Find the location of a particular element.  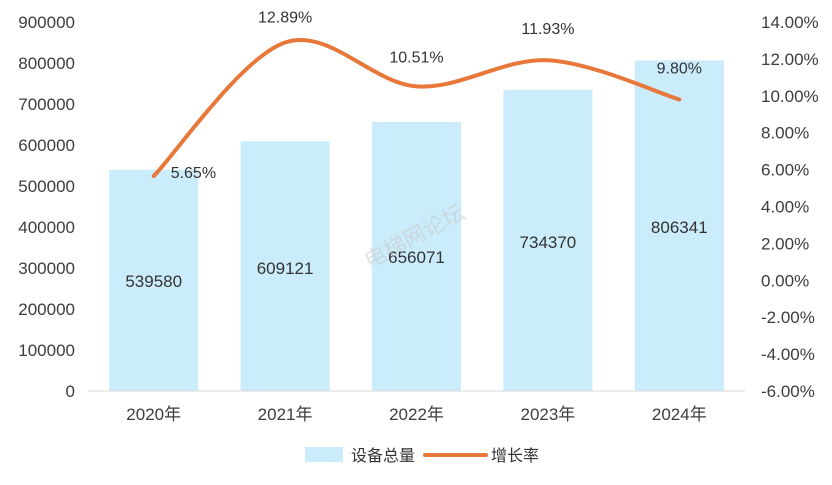

bar-value-label: 806341 is located at coordinates (679, 227).